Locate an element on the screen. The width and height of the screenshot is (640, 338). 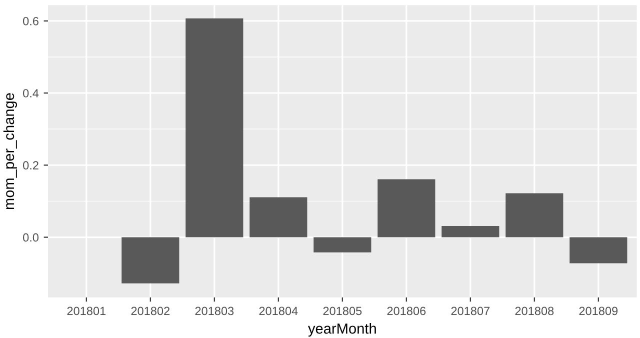
x-tick-label: 201806 is located at coordinates (406, 311).